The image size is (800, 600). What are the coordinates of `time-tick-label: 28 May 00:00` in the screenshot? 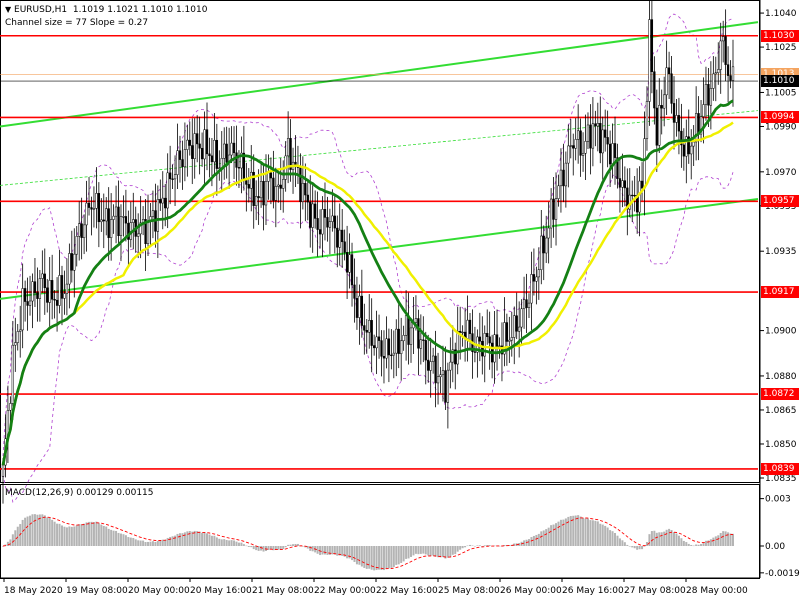 It's located at (717, 591).